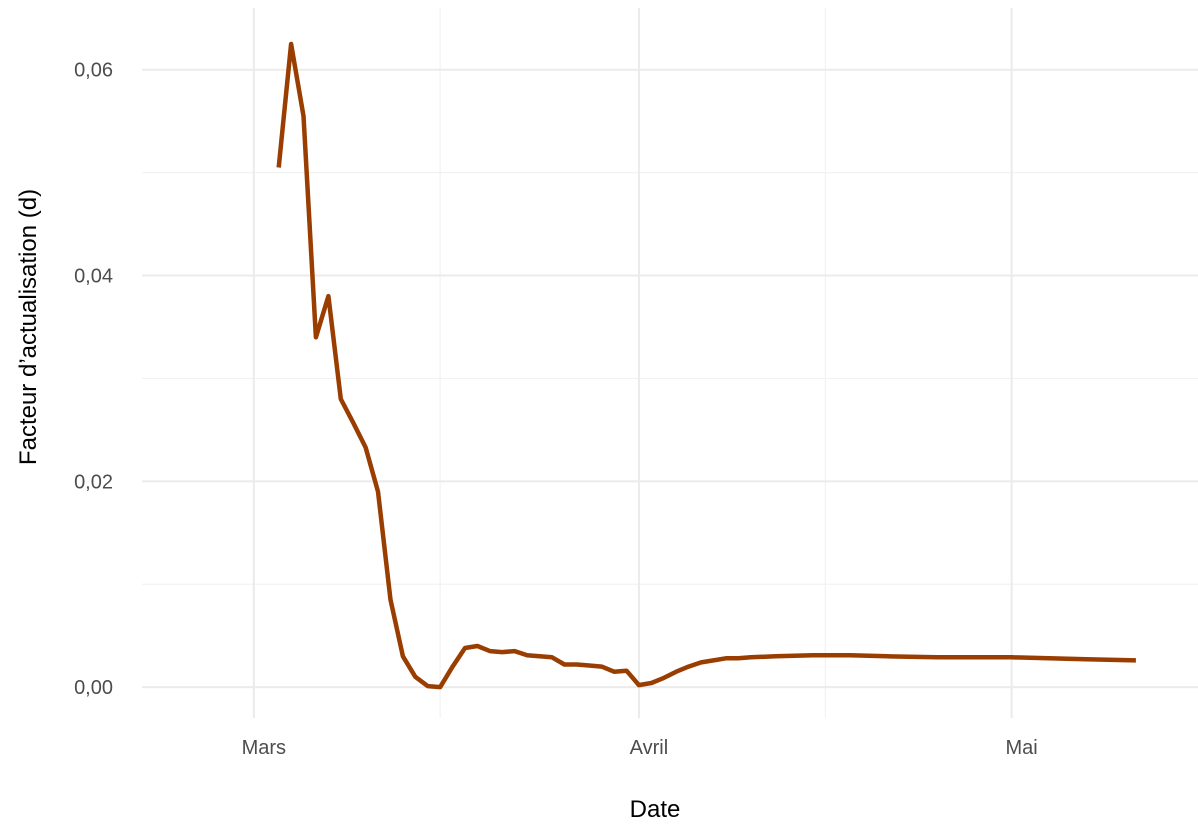 The image size is (1198, 827). What do you see at coordinates (93, 277) in the screenshot?
I see `y-tick-label-2: 0,04` at bounding box center [93, 277].